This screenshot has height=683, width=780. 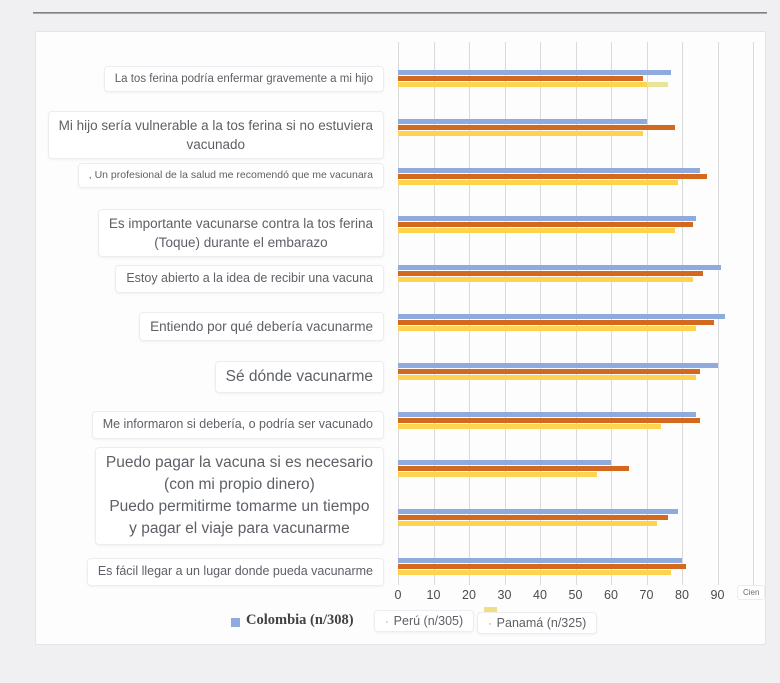 What do you see at coordinates (428, 621) in the screenshot?
I see `legend-peru-label: Perú (n/305)` at bounding box center [428, 621].